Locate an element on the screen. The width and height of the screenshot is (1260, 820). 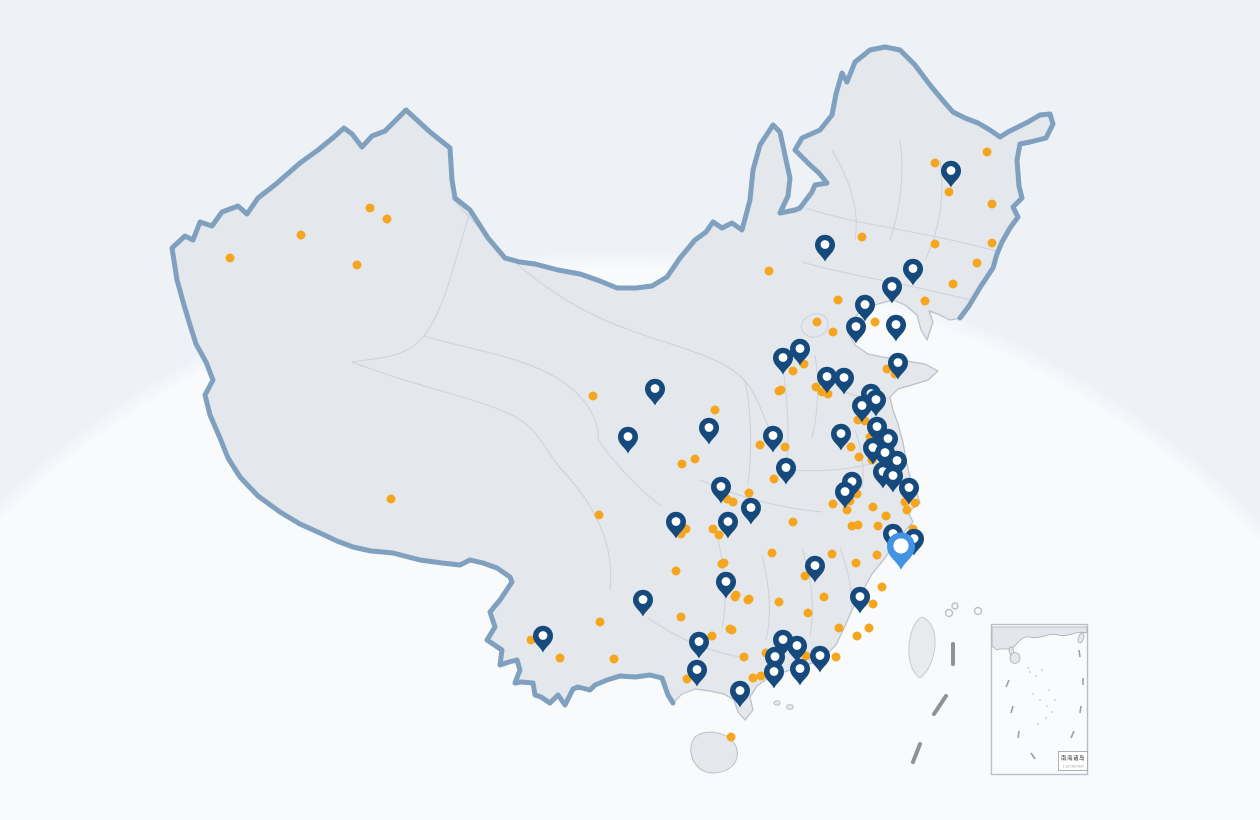
inset-label-box is located at coordinates (1073, 761).